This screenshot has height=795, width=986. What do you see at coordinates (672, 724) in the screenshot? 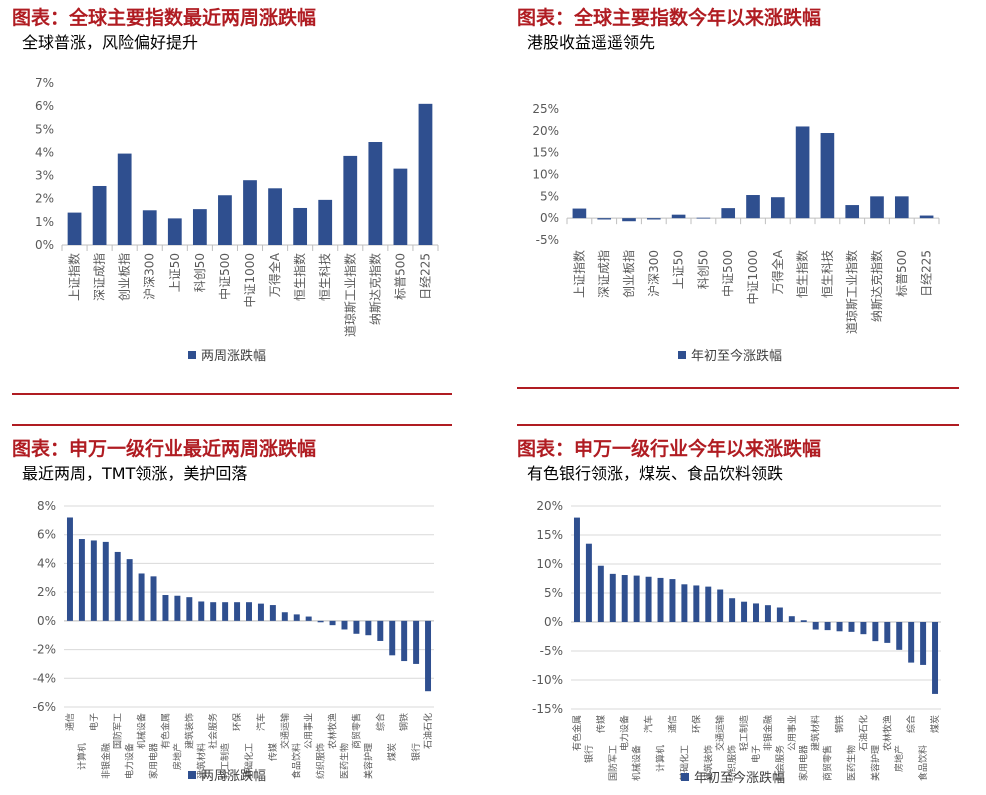
I see `x-tick-label: 通信` at bounding box center [672, 724].